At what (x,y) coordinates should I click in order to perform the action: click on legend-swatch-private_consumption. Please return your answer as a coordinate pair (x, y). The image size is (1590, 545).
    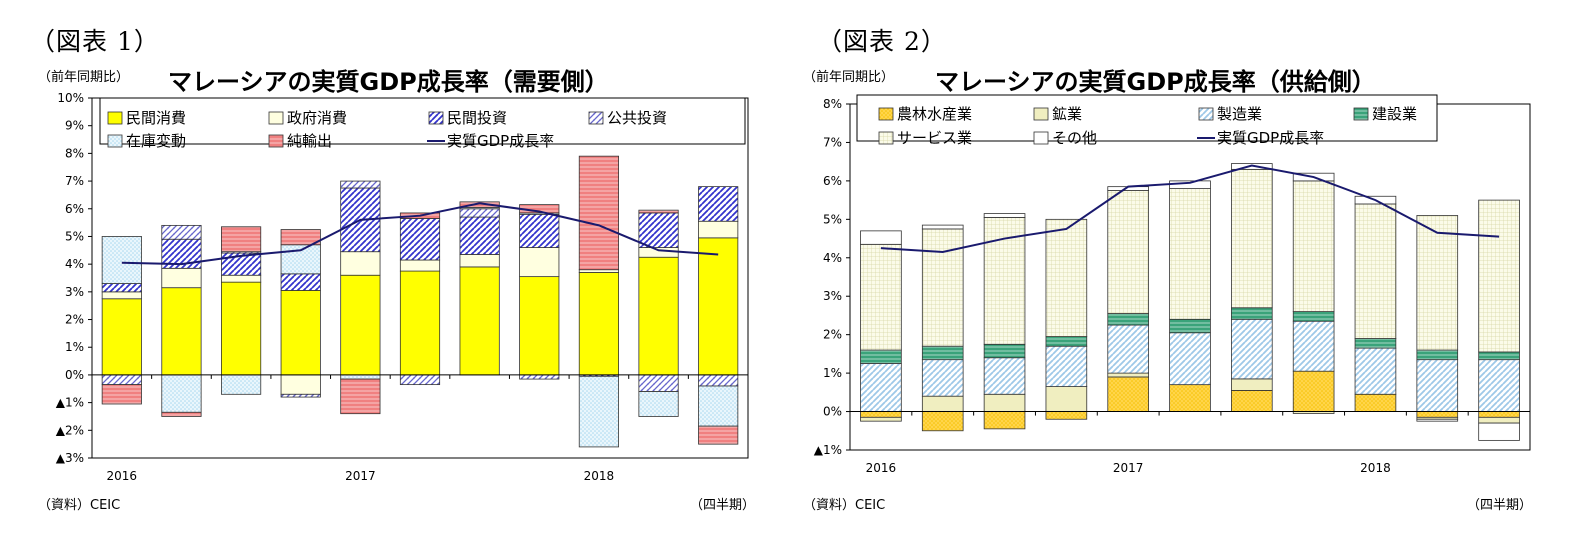
    Looking at the image, I should click on (115, 118).